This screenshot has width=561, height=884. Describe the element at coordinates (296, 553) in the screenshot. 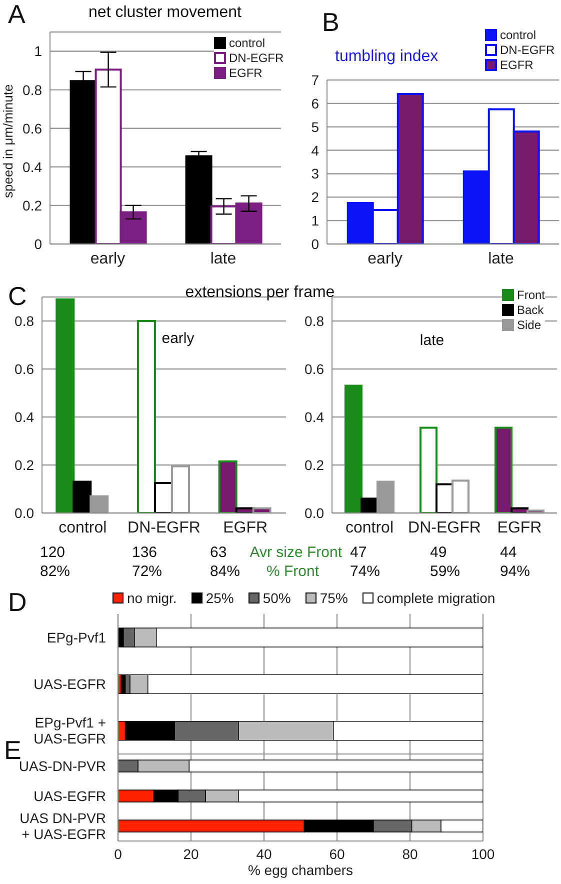

I see `text: Avr size Front` at that location.